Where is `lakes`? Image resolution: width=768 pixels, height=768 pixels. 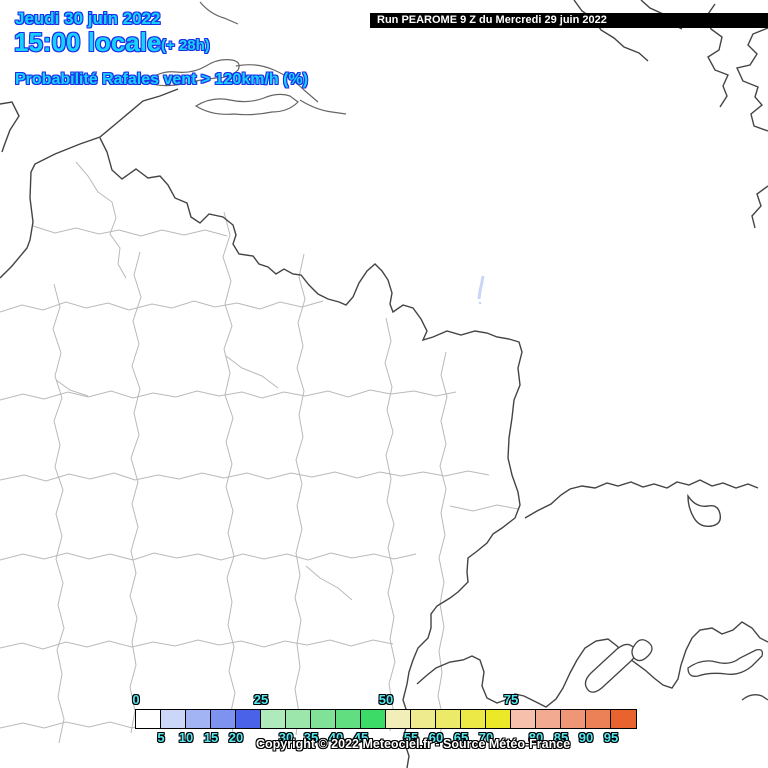 lakes is located at coordinates (676, 670).